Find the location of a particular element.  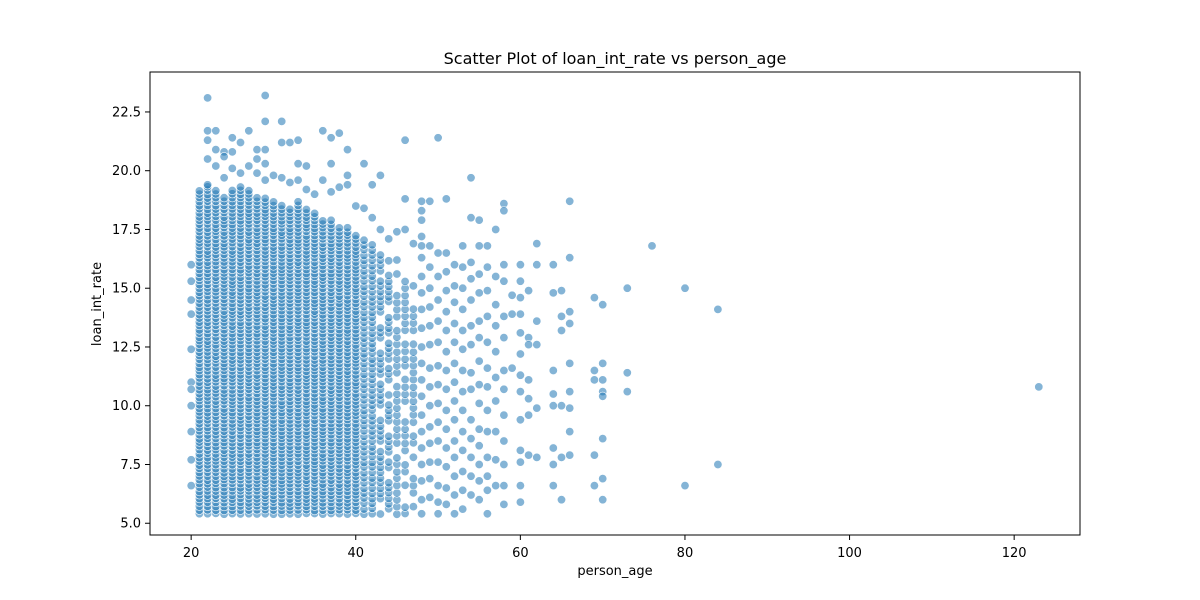

y-tick-label: 10.0 is located at coordinates (126, 406).